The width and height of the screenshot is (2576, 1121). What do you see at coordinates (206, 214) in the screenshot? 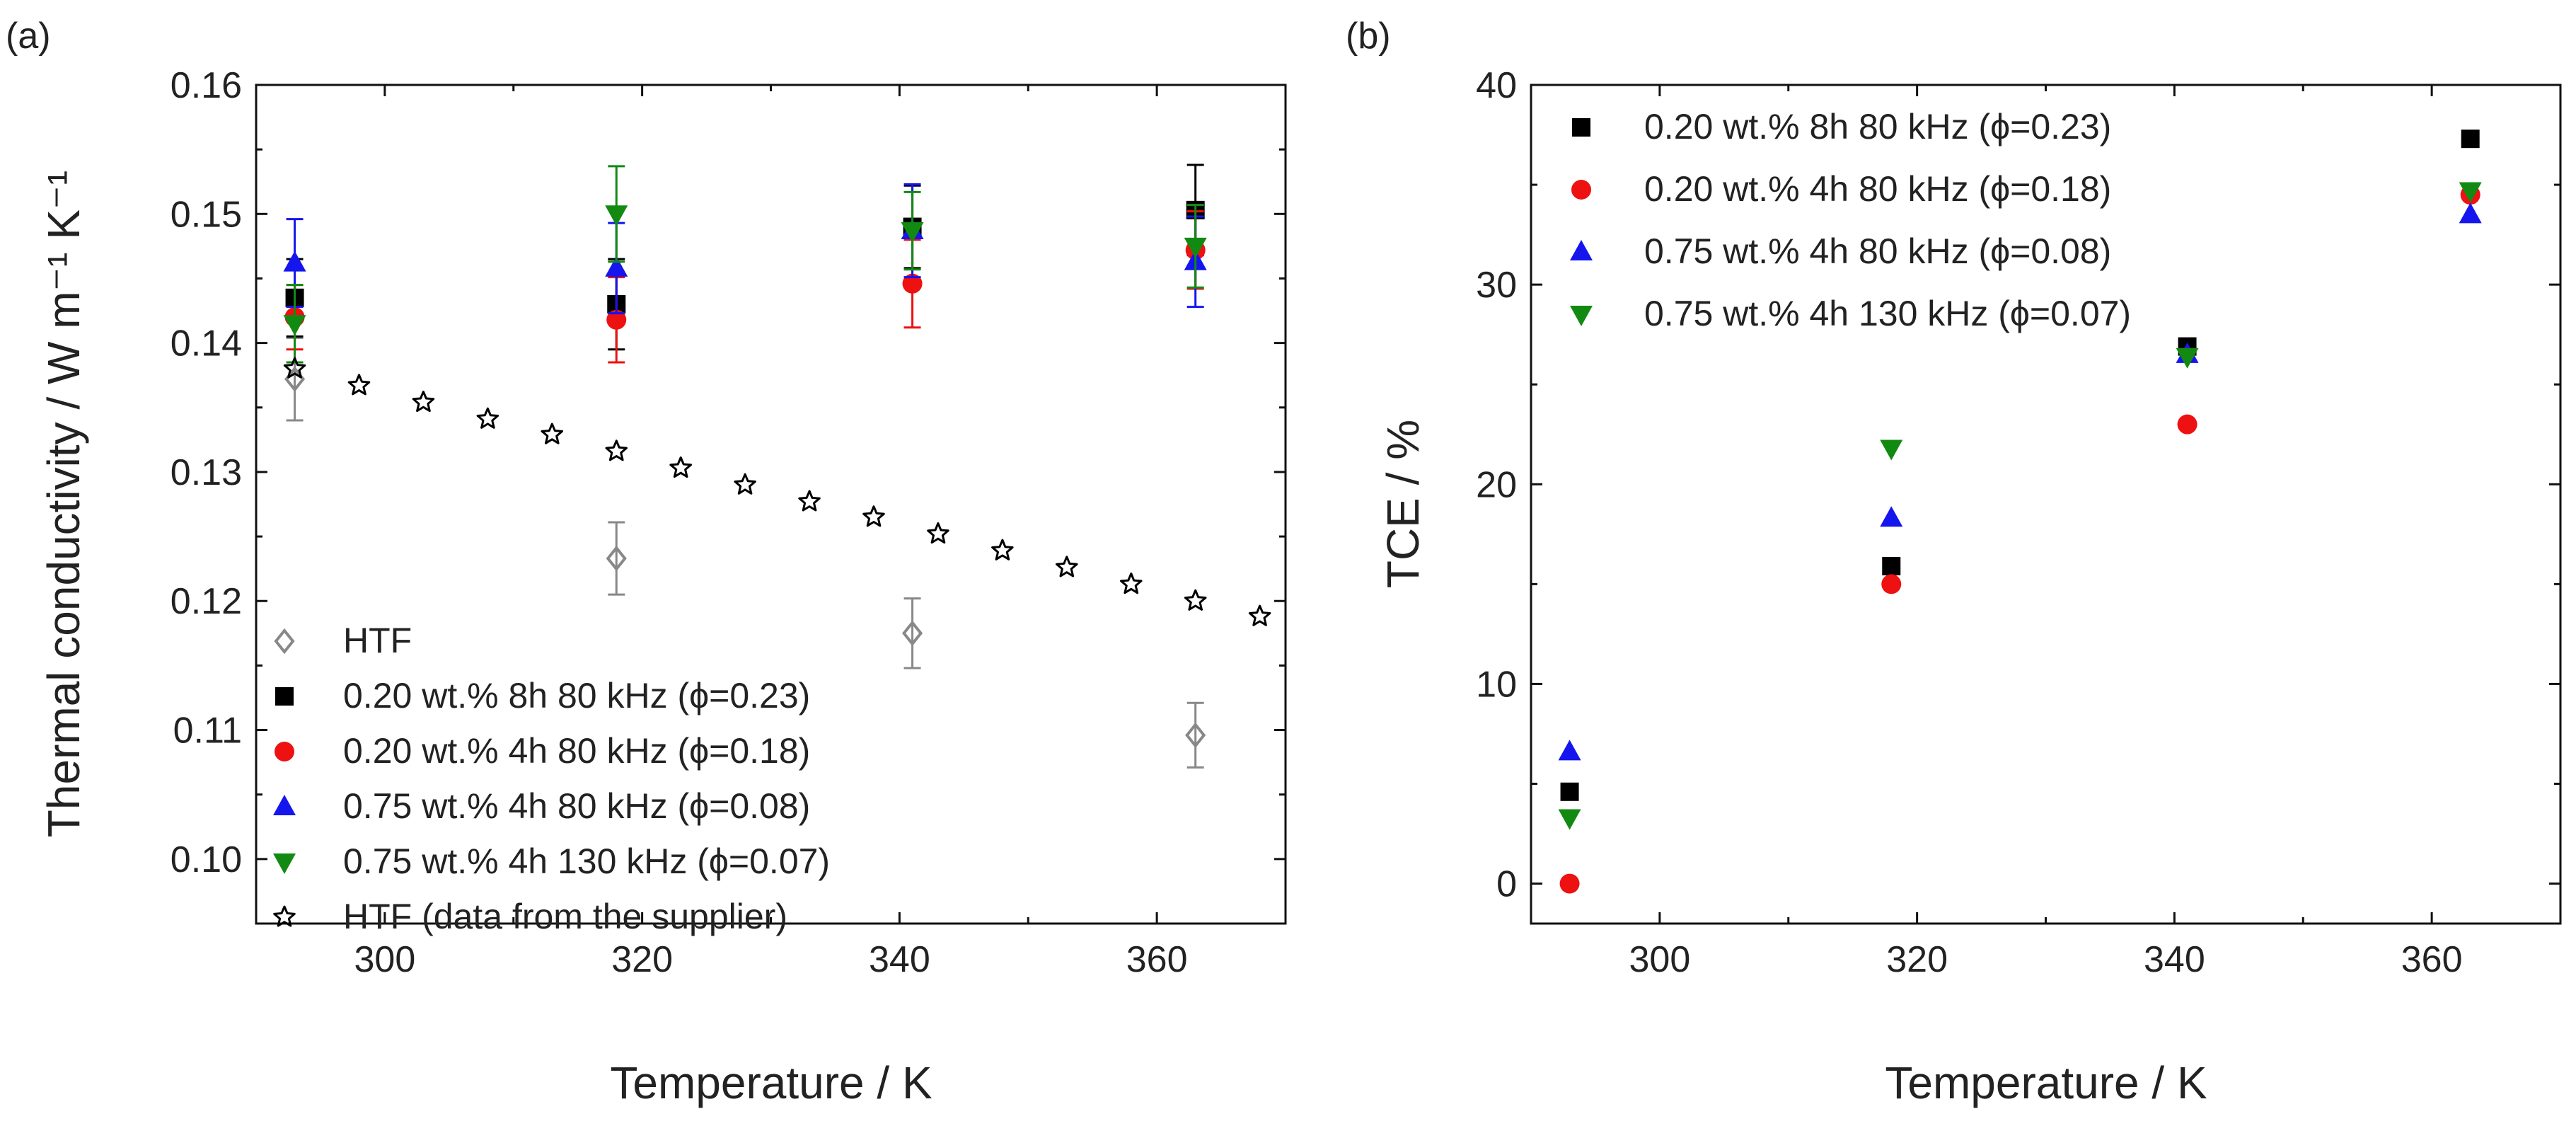
I see `panel-a-y-tick-label: 0.15` at bounding box center [206, 214].